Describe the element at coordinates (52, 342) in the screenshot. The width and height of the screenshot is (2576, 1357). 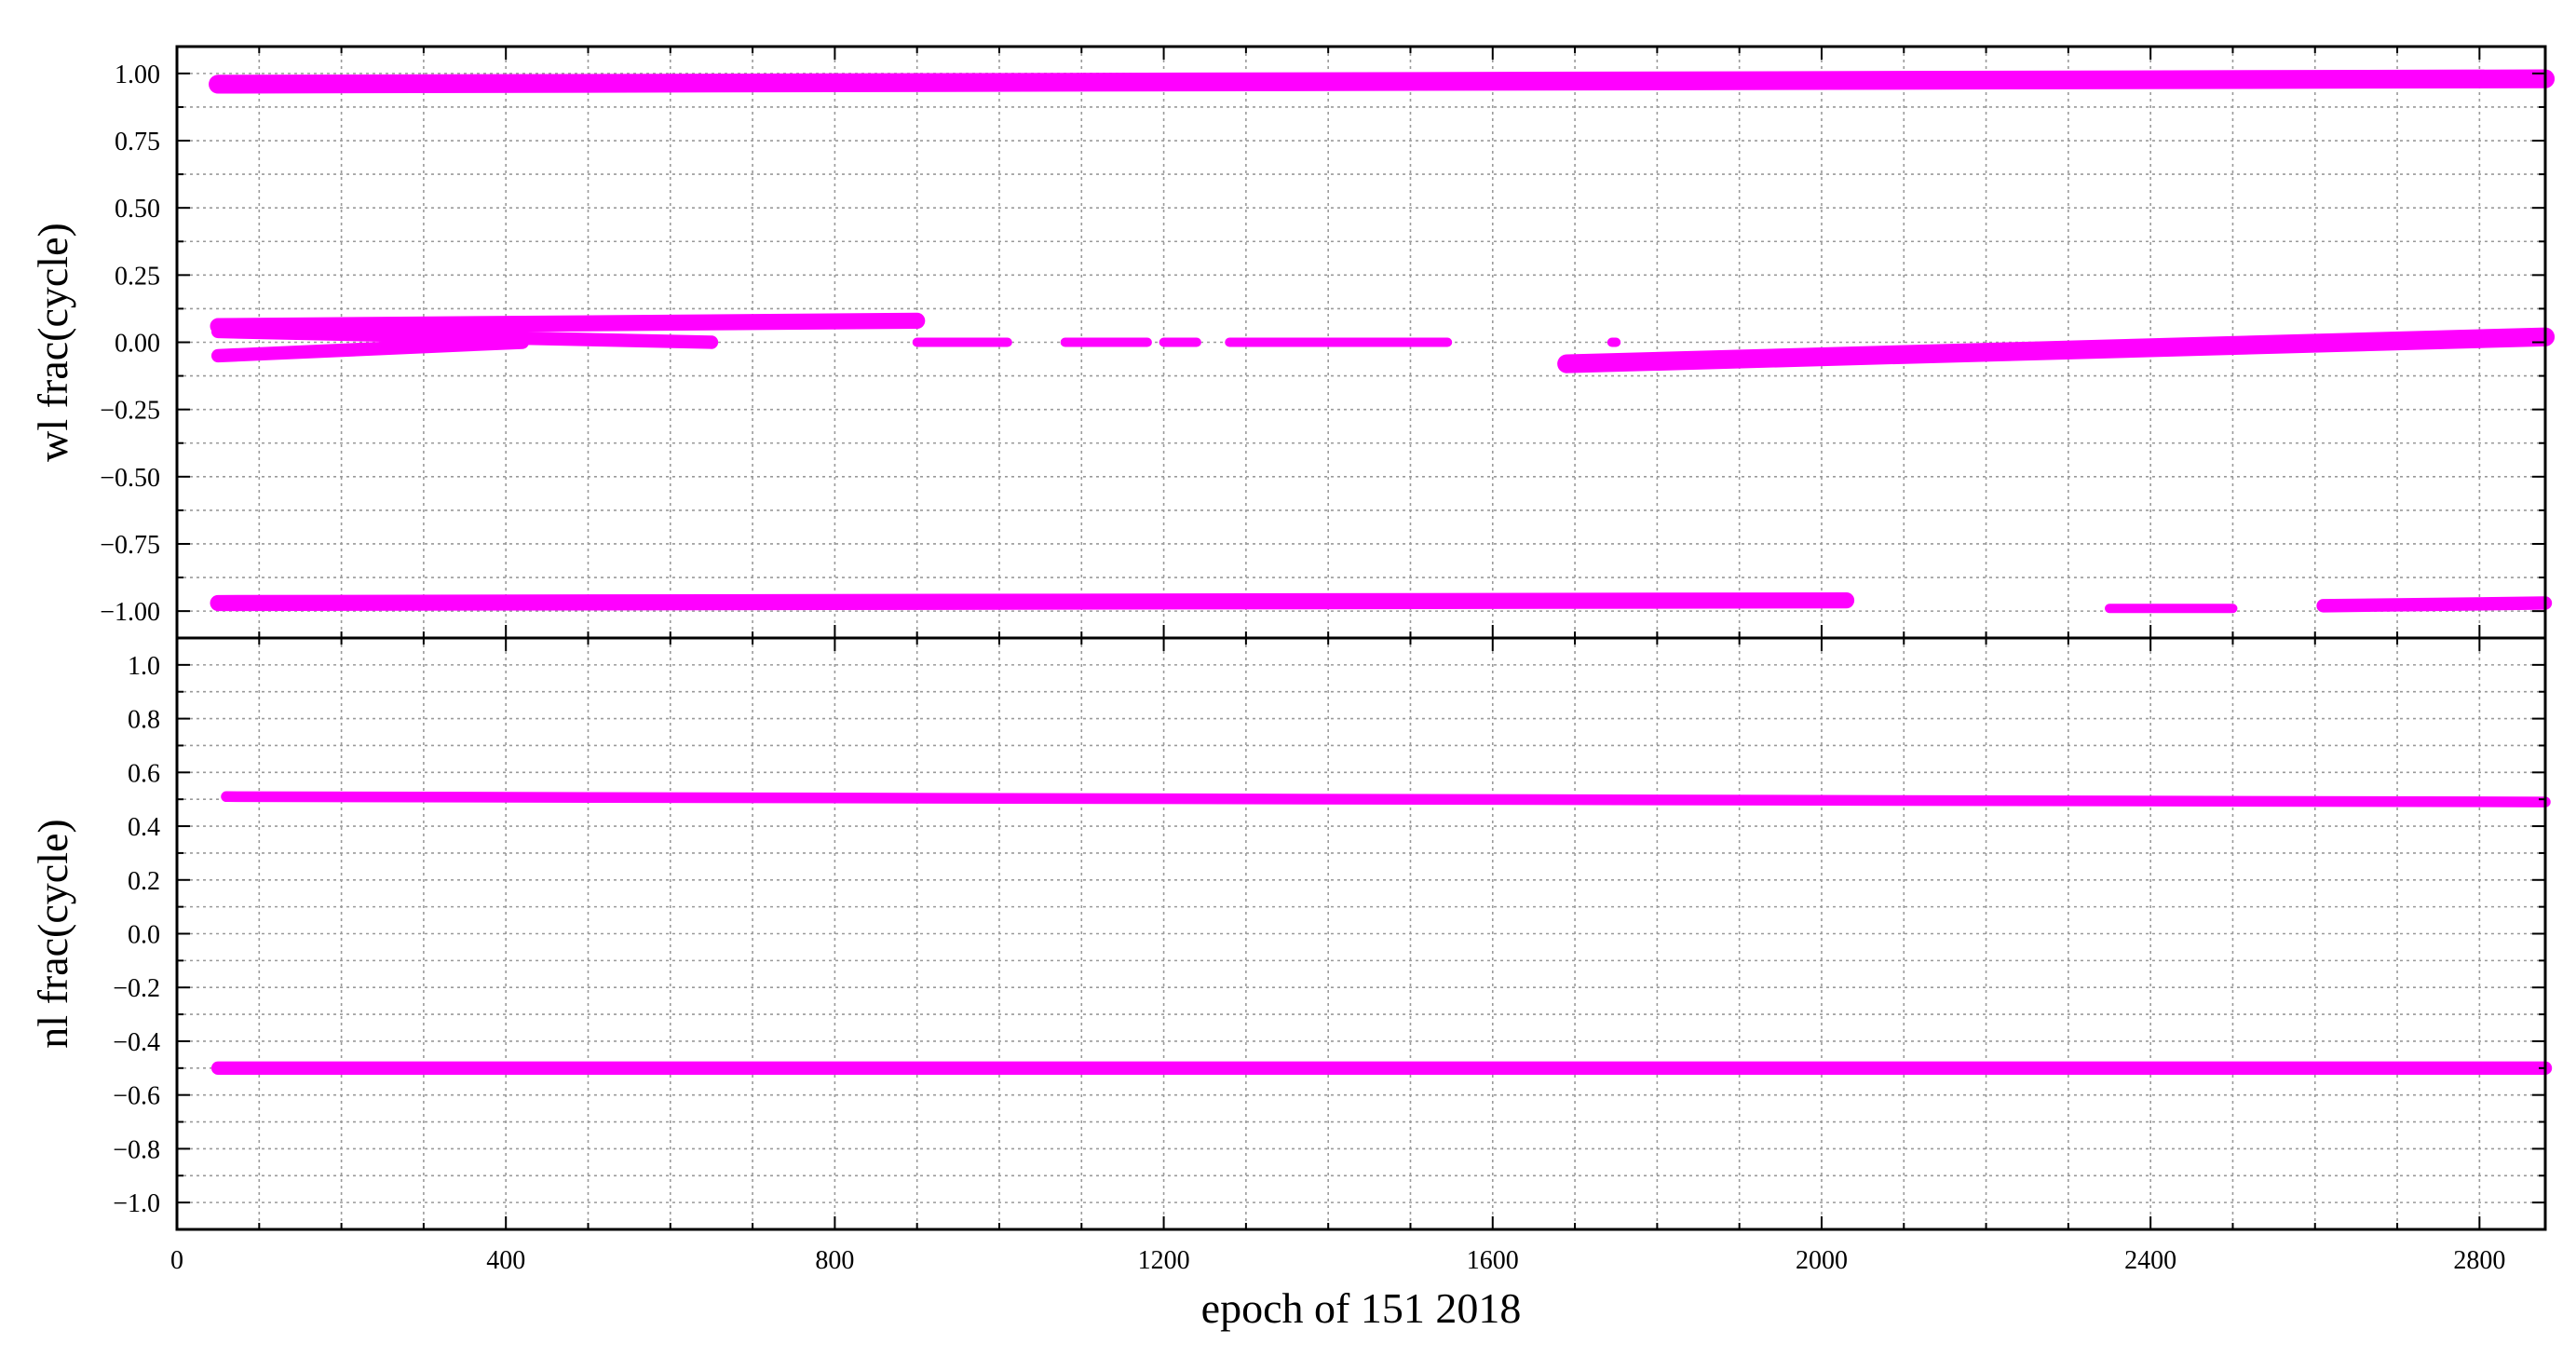
I see `wl-y-axis-label: wl frac(cycle)` at that location.